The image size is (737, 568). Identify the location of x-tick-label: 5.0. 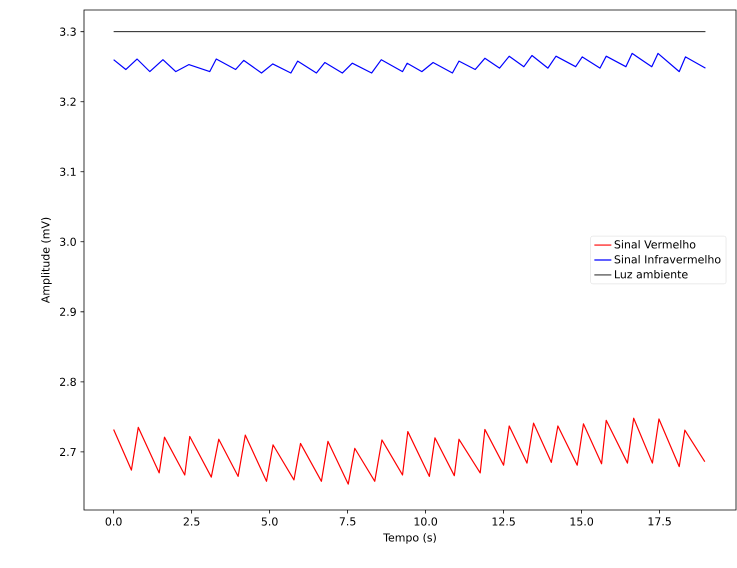
(270, 521).